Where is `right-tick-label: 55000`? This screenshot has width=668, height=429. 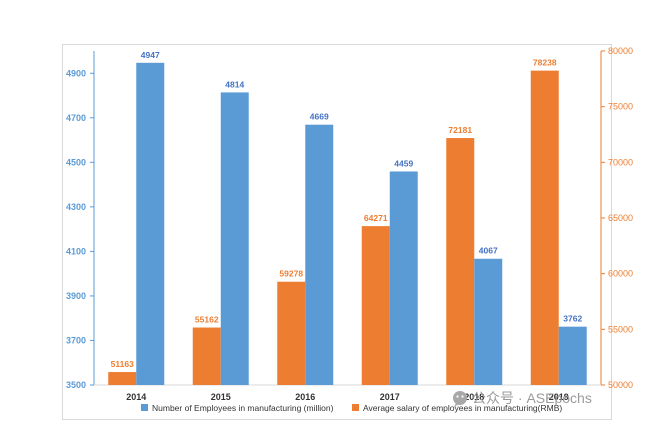
right-tick-label: 55000 is located at coordinates (620, 329).